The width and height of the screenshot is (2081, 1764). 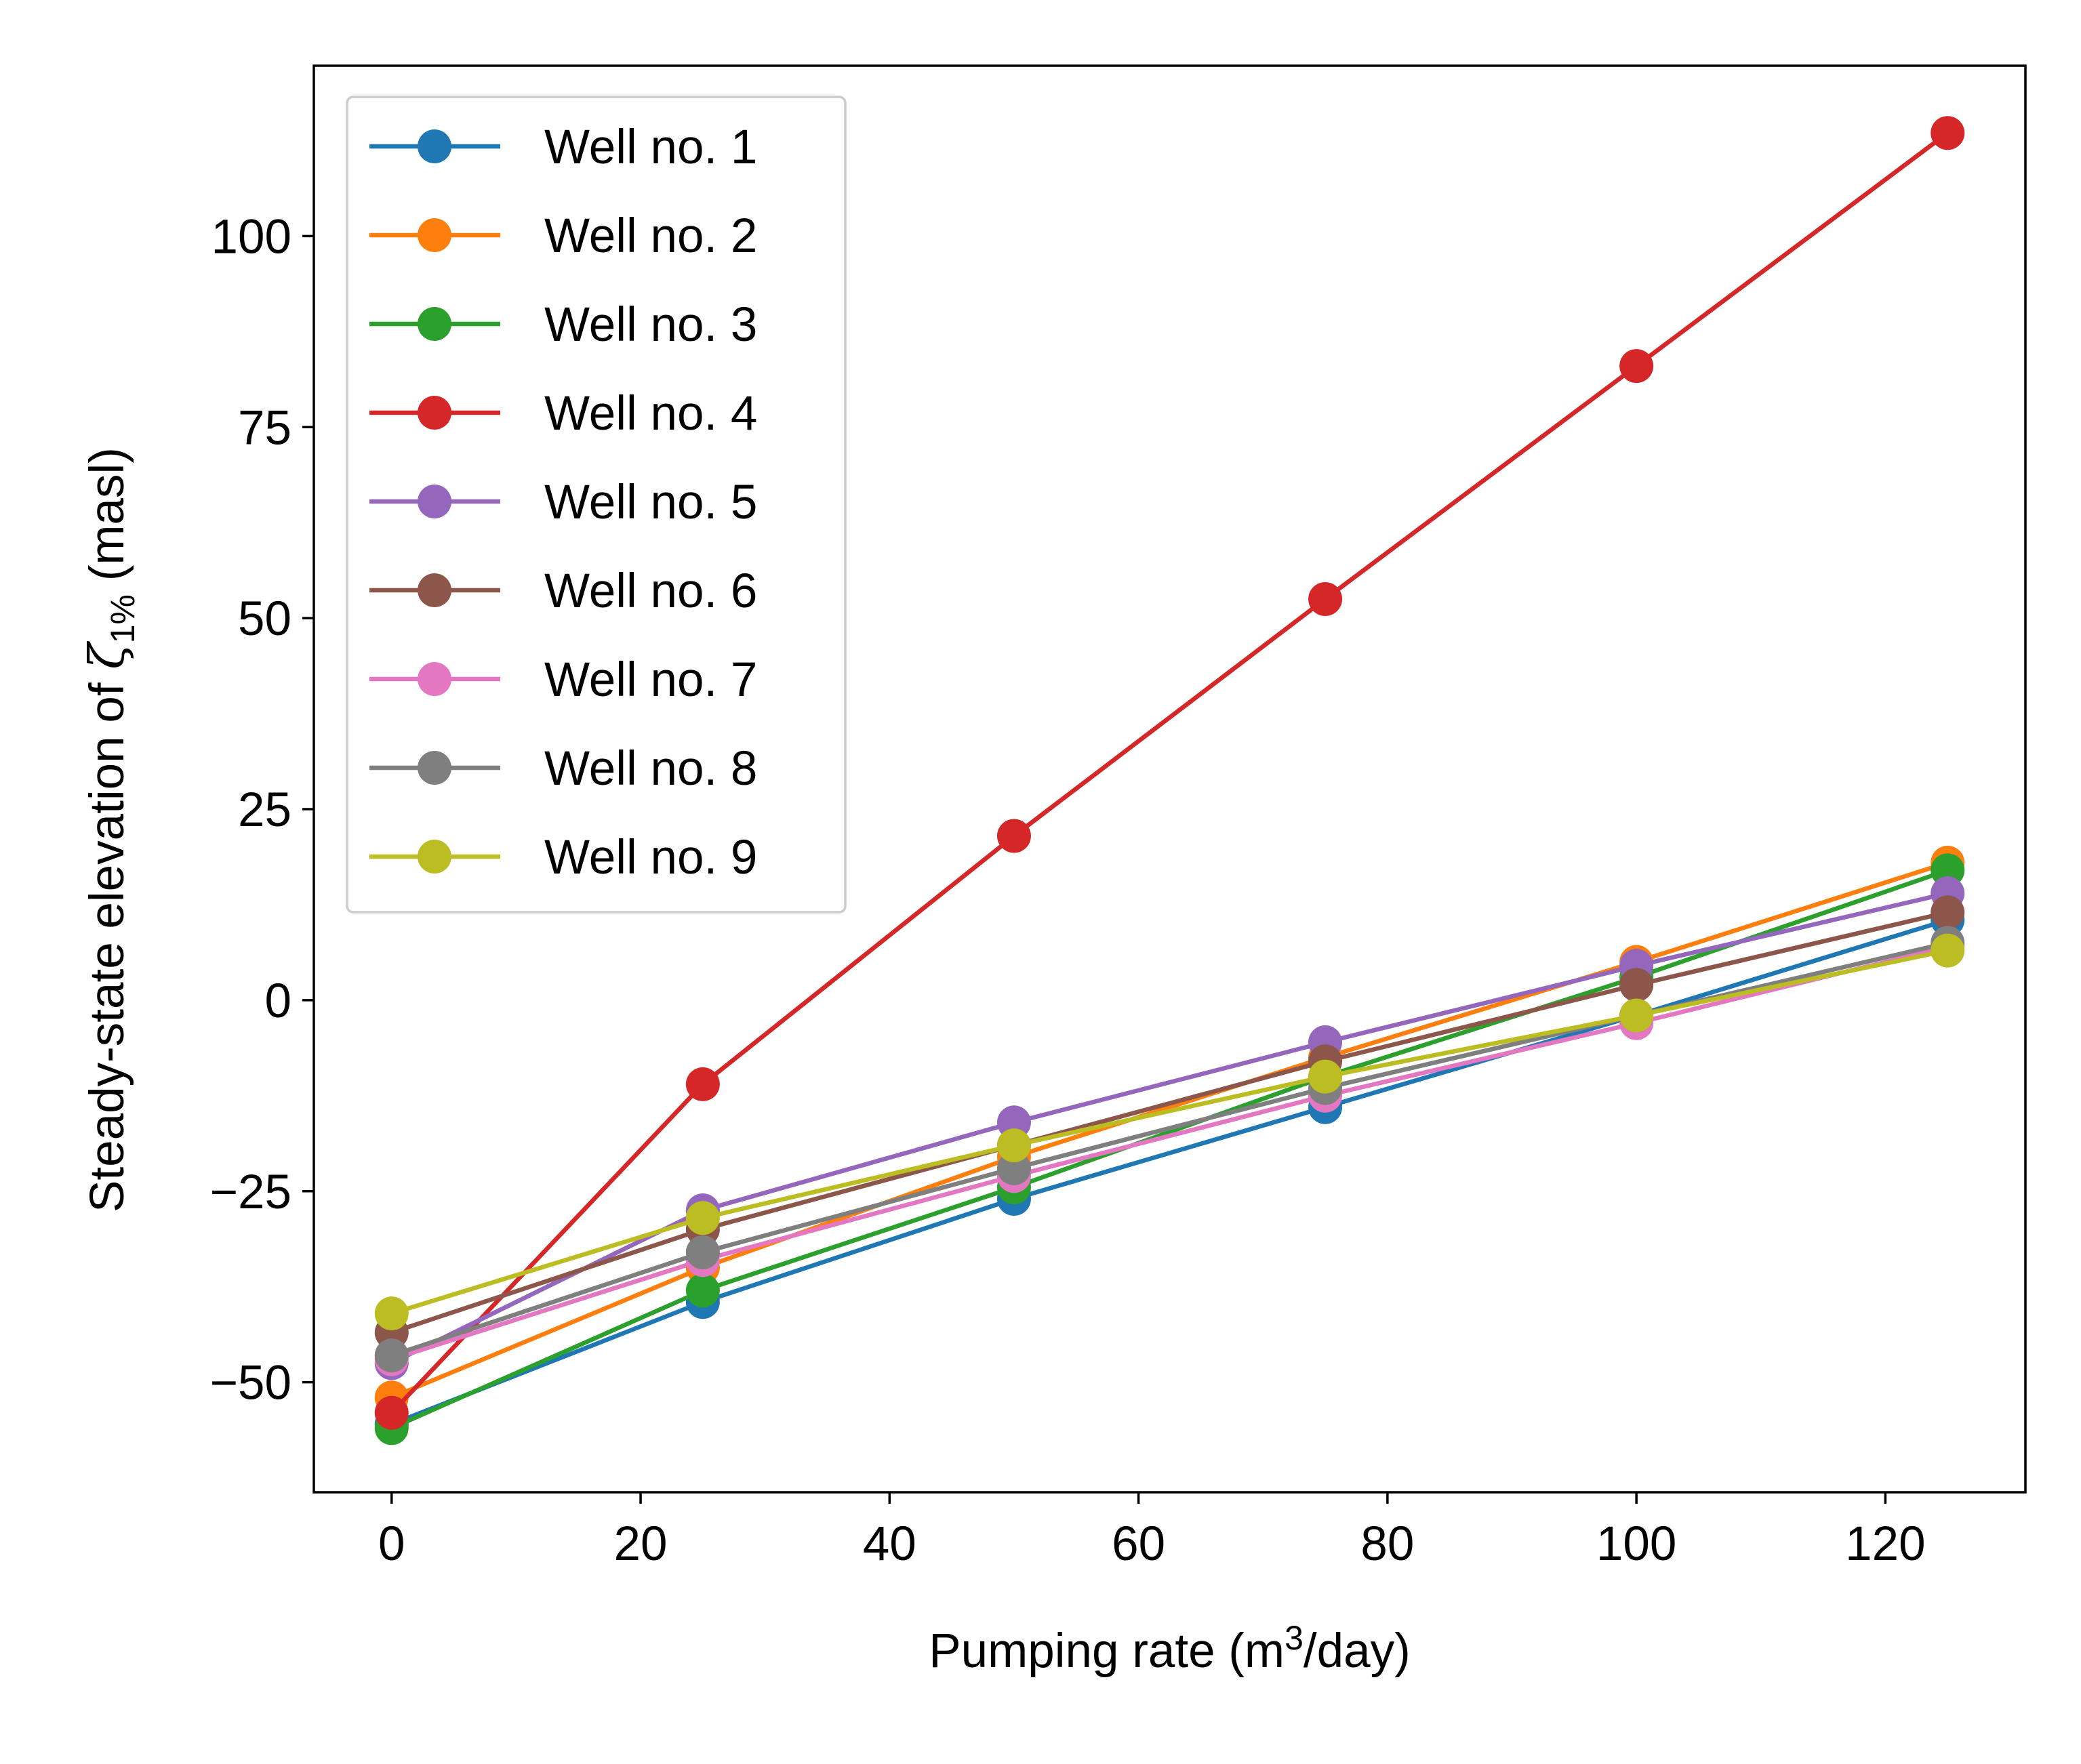 I want to click on legend-label: Well no. 1, so click(x=650, y=147).